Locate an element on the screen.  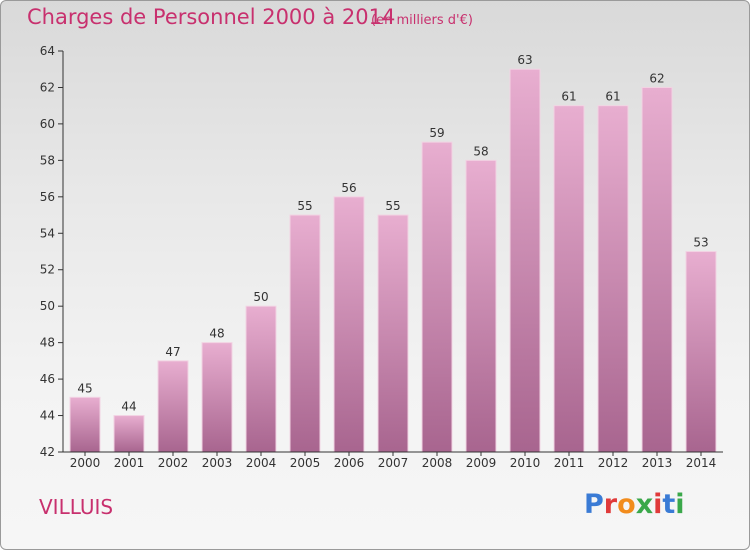
data-label-2003: 48 is located at coordinates (216, 334).